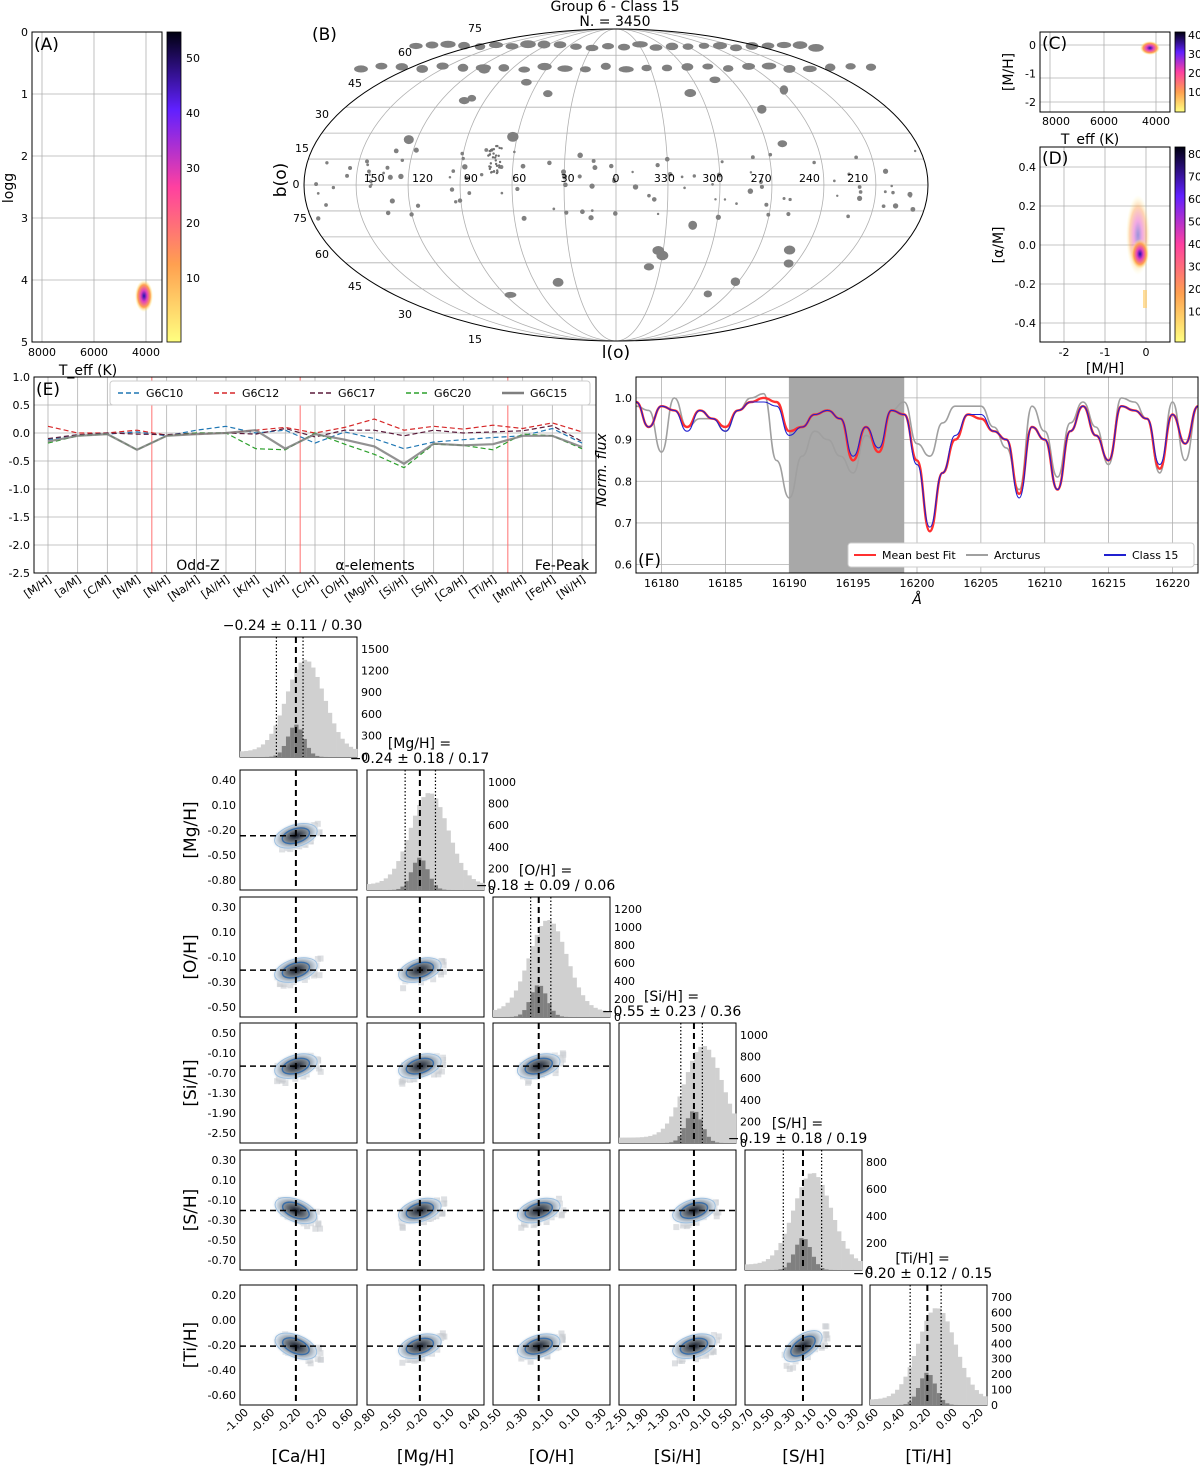  Describe the element at coordinates (946, 1419) in the screenshot. I see `x-tick-label: 0.00` at that location.